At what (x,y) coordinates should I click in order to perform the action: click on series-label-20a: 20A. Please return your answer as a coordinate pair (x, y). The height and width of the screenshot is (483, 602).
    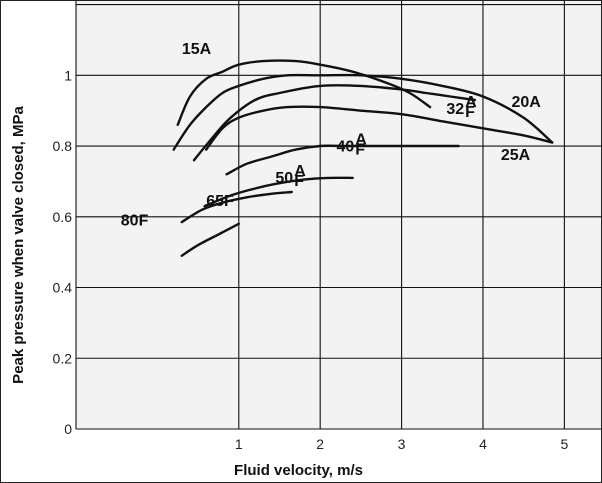
    Looking at the image, I should click on (526, 102).